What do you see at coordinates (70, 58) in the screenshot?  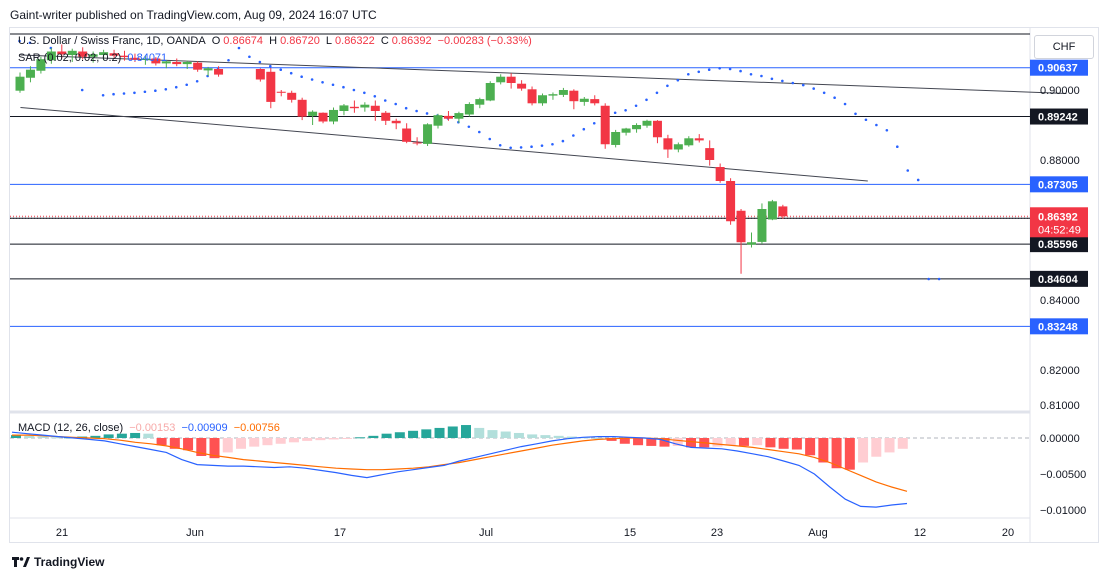 I see `sar-label: SAR (0.02, 0.02, 0.2)` at bounding box center [70, 58].